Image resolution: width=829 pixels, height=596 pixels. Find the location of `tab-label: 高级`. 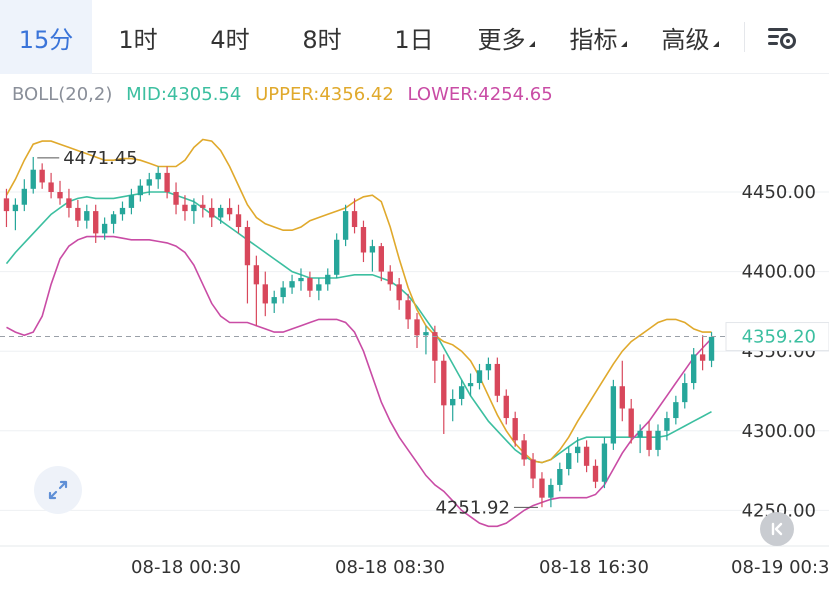

tab-label: 高级 is located at coordinates (685, 39).